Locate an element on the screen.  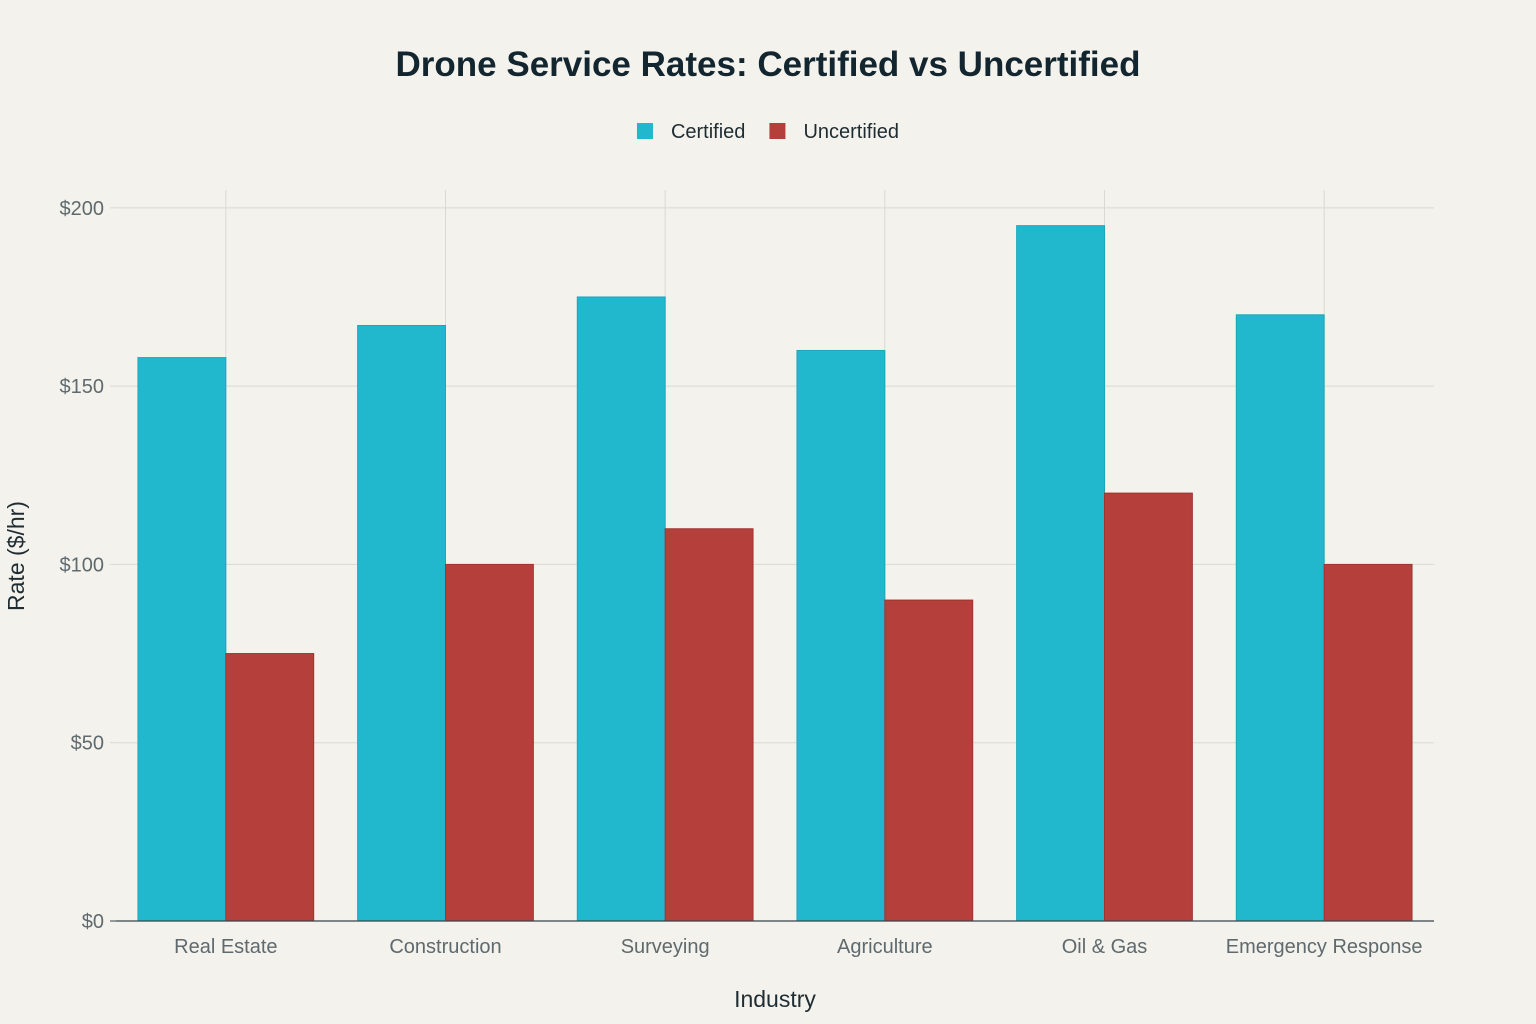
x-tick-label: Agriculture is located at coordinates (885, 947).